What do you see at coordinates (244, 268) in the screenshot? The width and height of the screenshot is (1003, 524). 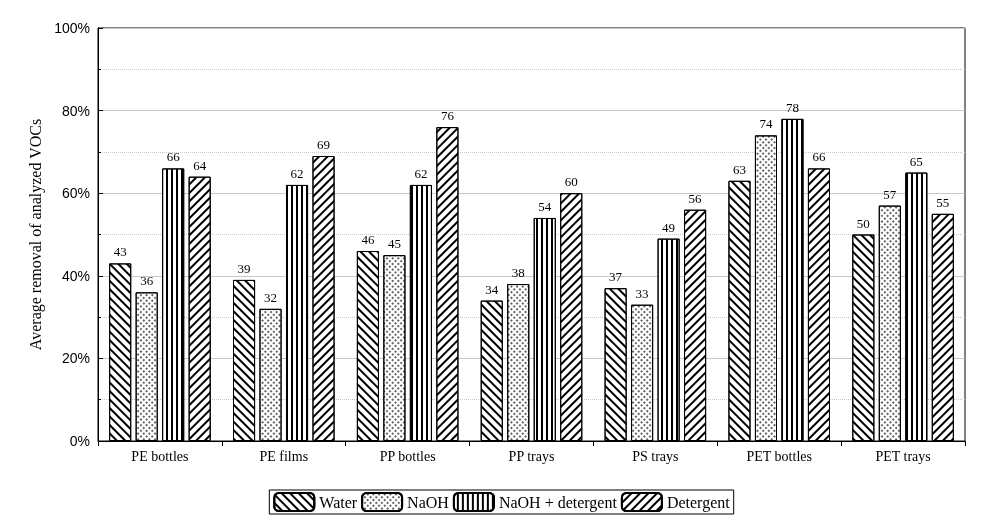 I see `data-label: 39` at bounding box center [244, 268].